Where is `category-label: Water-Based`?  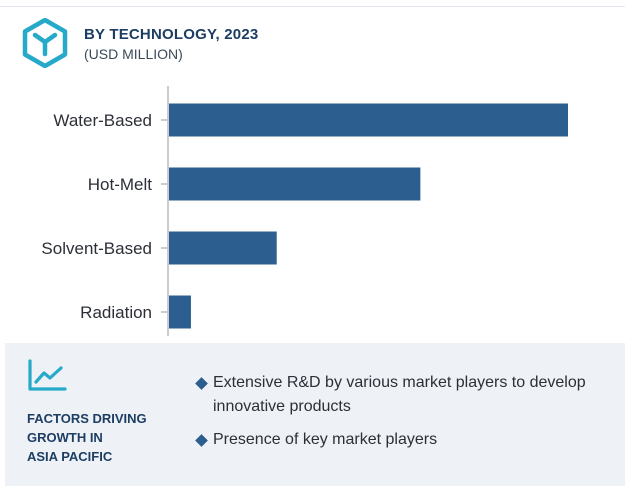 category-label: Water-Based is located at coordinates (102, 120).